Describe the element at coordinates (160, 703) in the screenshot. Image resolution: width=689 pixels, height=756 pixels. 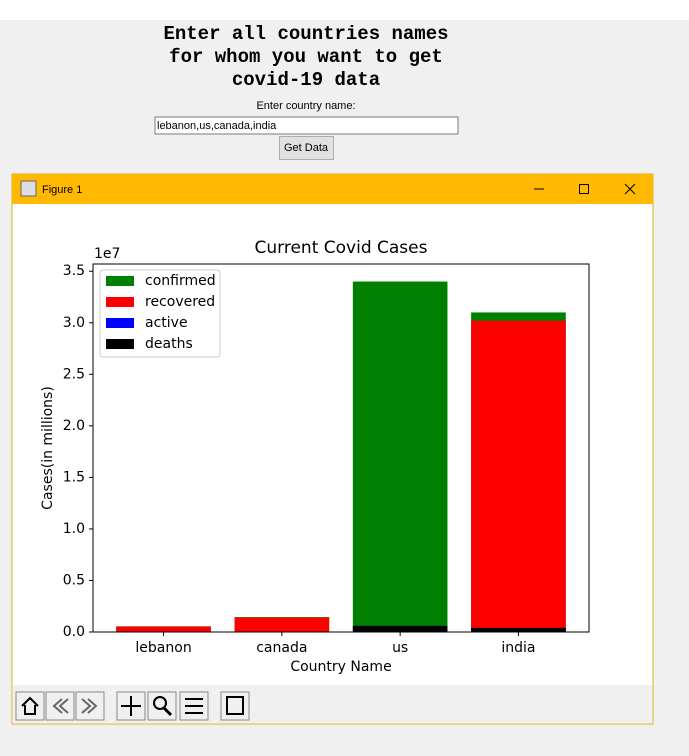
I see `zoom-icon` at that location.